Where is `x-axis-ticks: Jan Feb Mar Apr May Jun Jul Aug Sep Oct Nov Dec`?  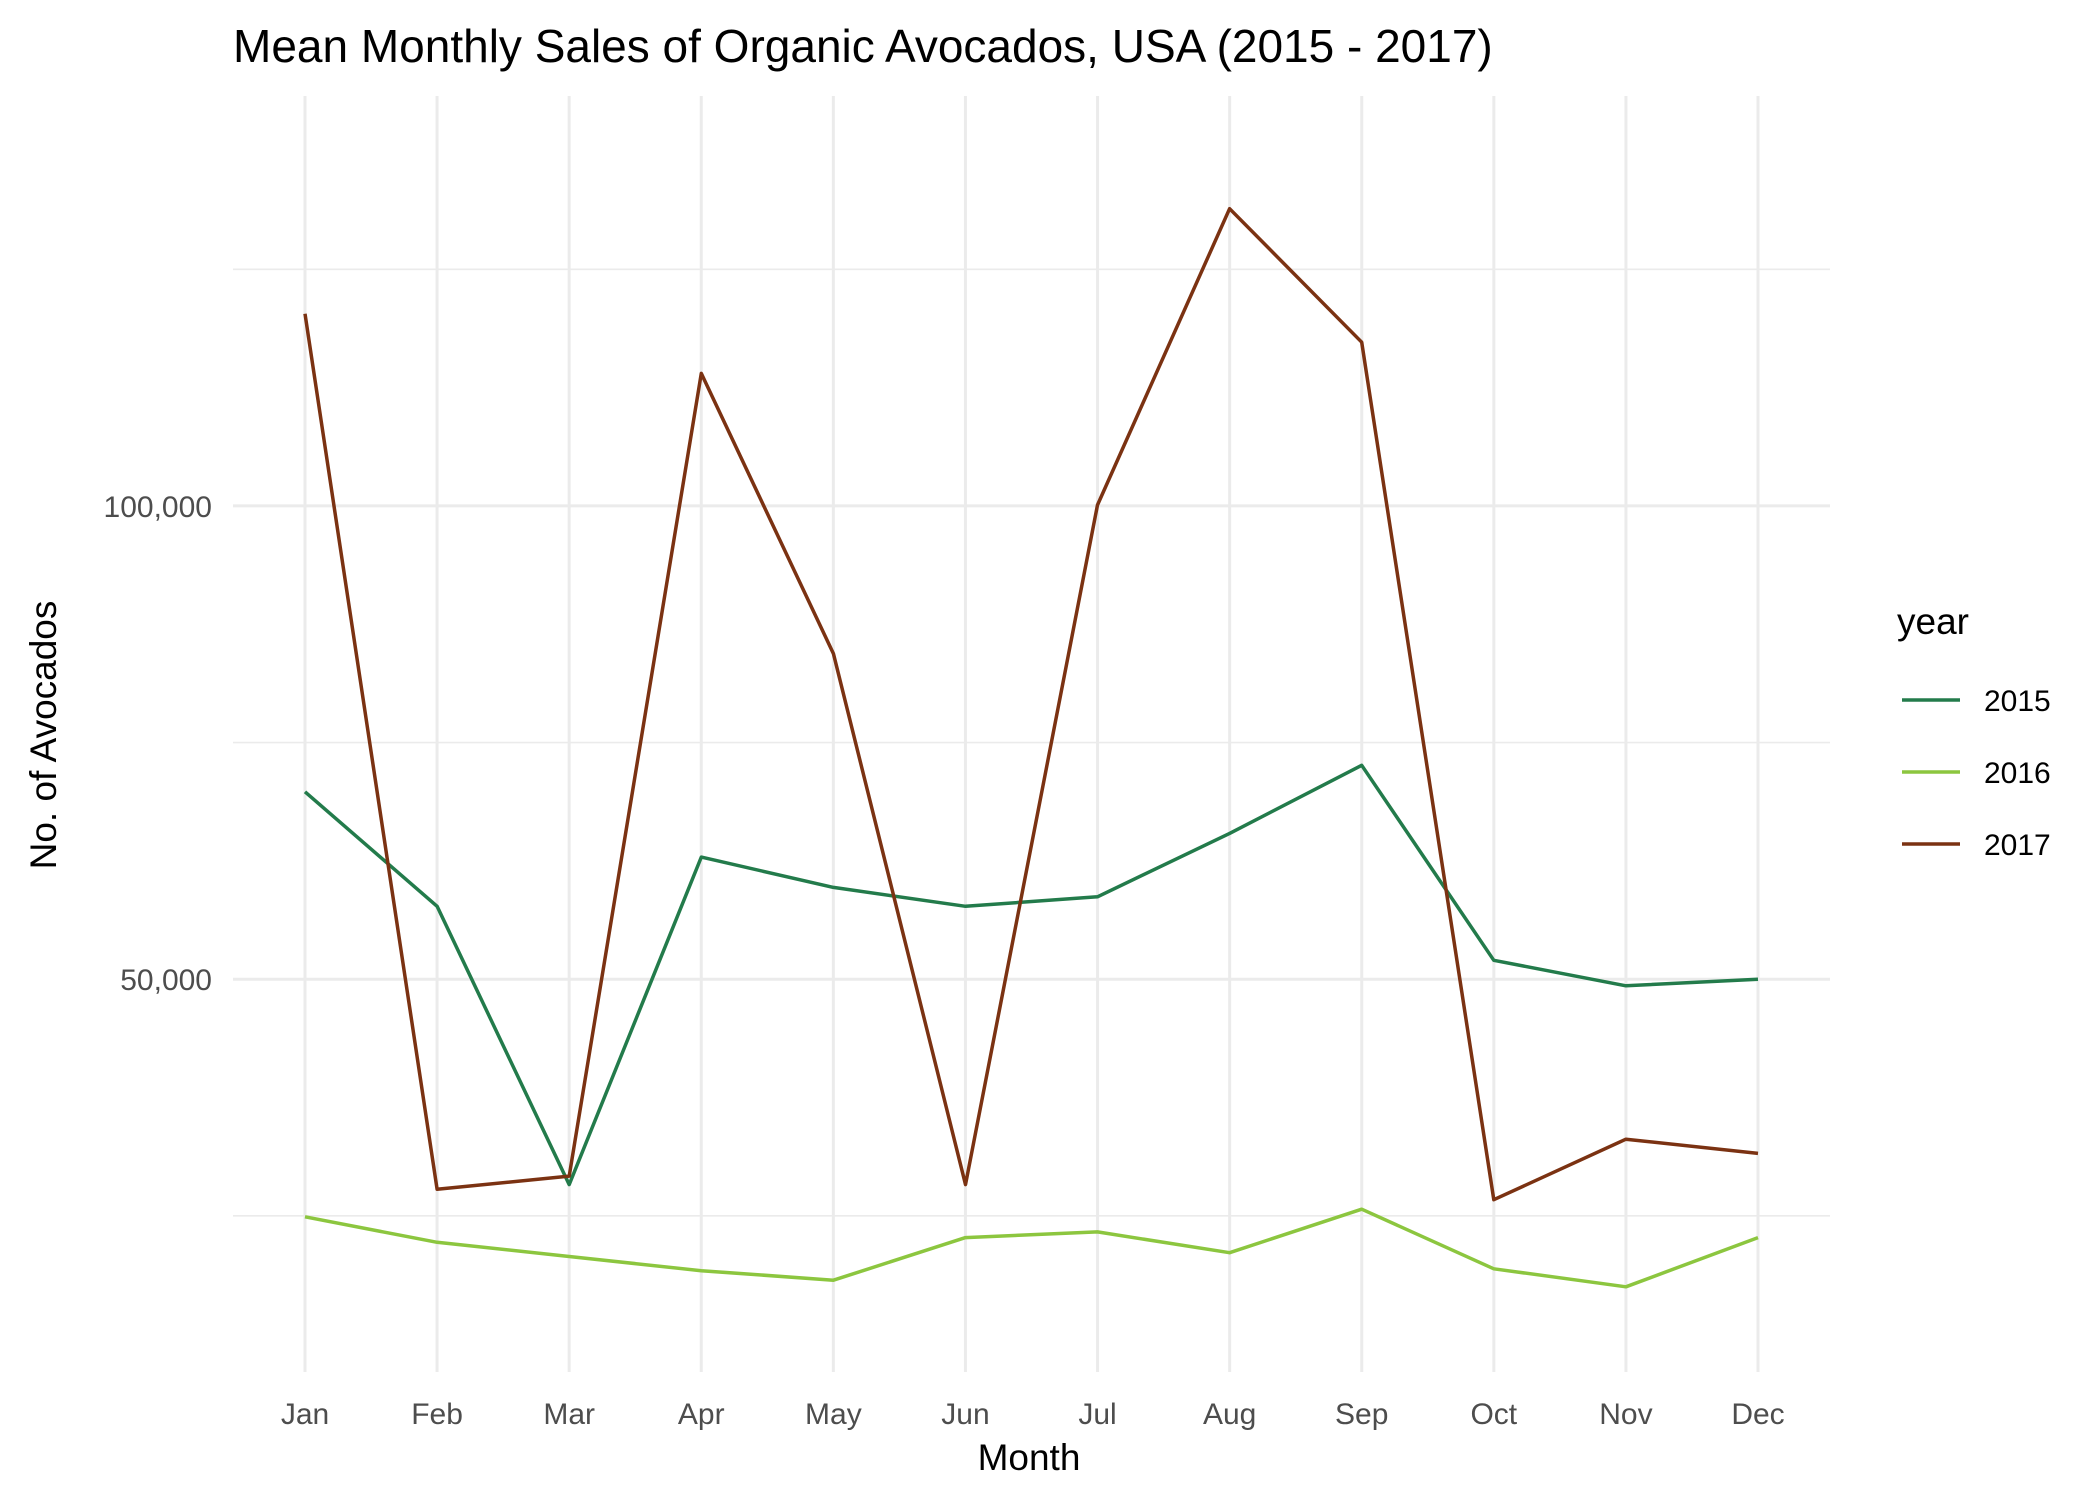 x-axis-ticks: Jan Feb Mar Apr May Jun Jul Aug Sep Oct Nov Dec is located at coordinates (1033, 1414).